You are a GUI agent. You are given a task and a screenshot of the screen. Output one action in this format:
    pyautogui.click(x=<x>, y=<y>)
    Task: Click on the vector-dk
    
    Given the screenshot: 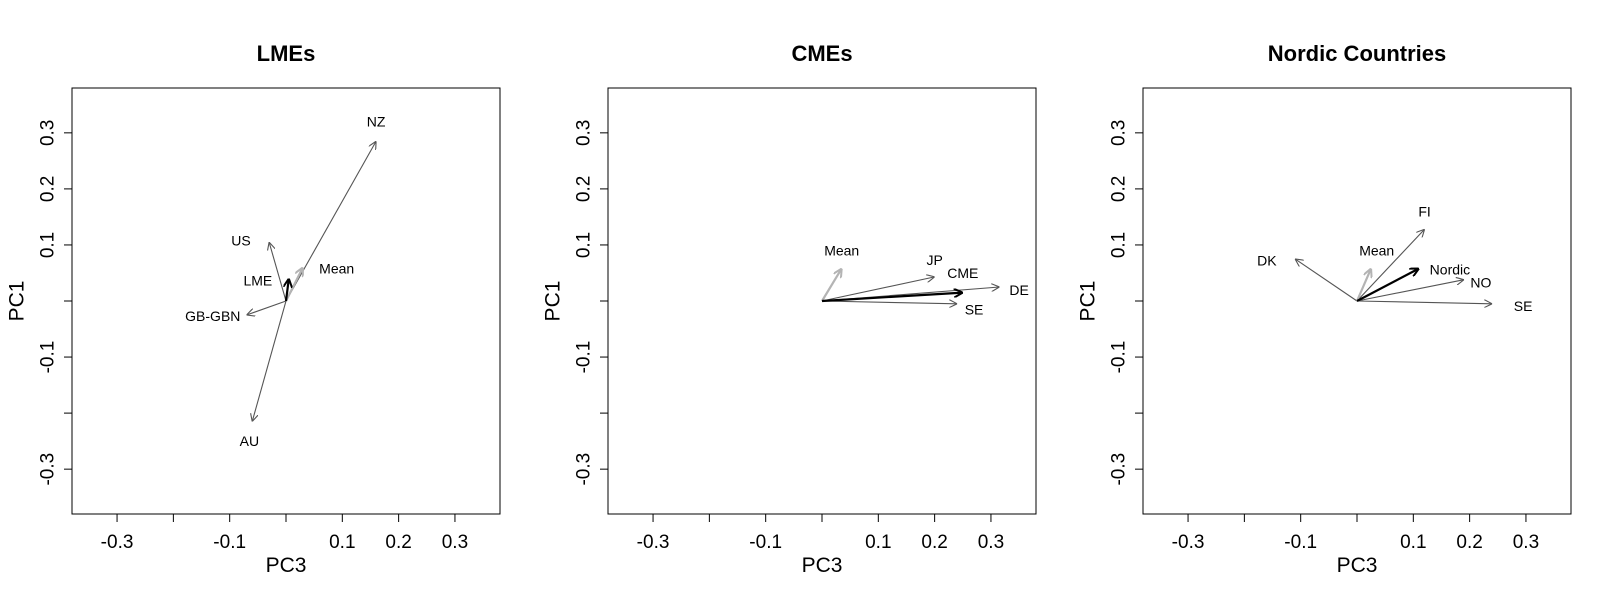 What is the action you would take?
    pyautogui.click(x=1326, y=280)
    